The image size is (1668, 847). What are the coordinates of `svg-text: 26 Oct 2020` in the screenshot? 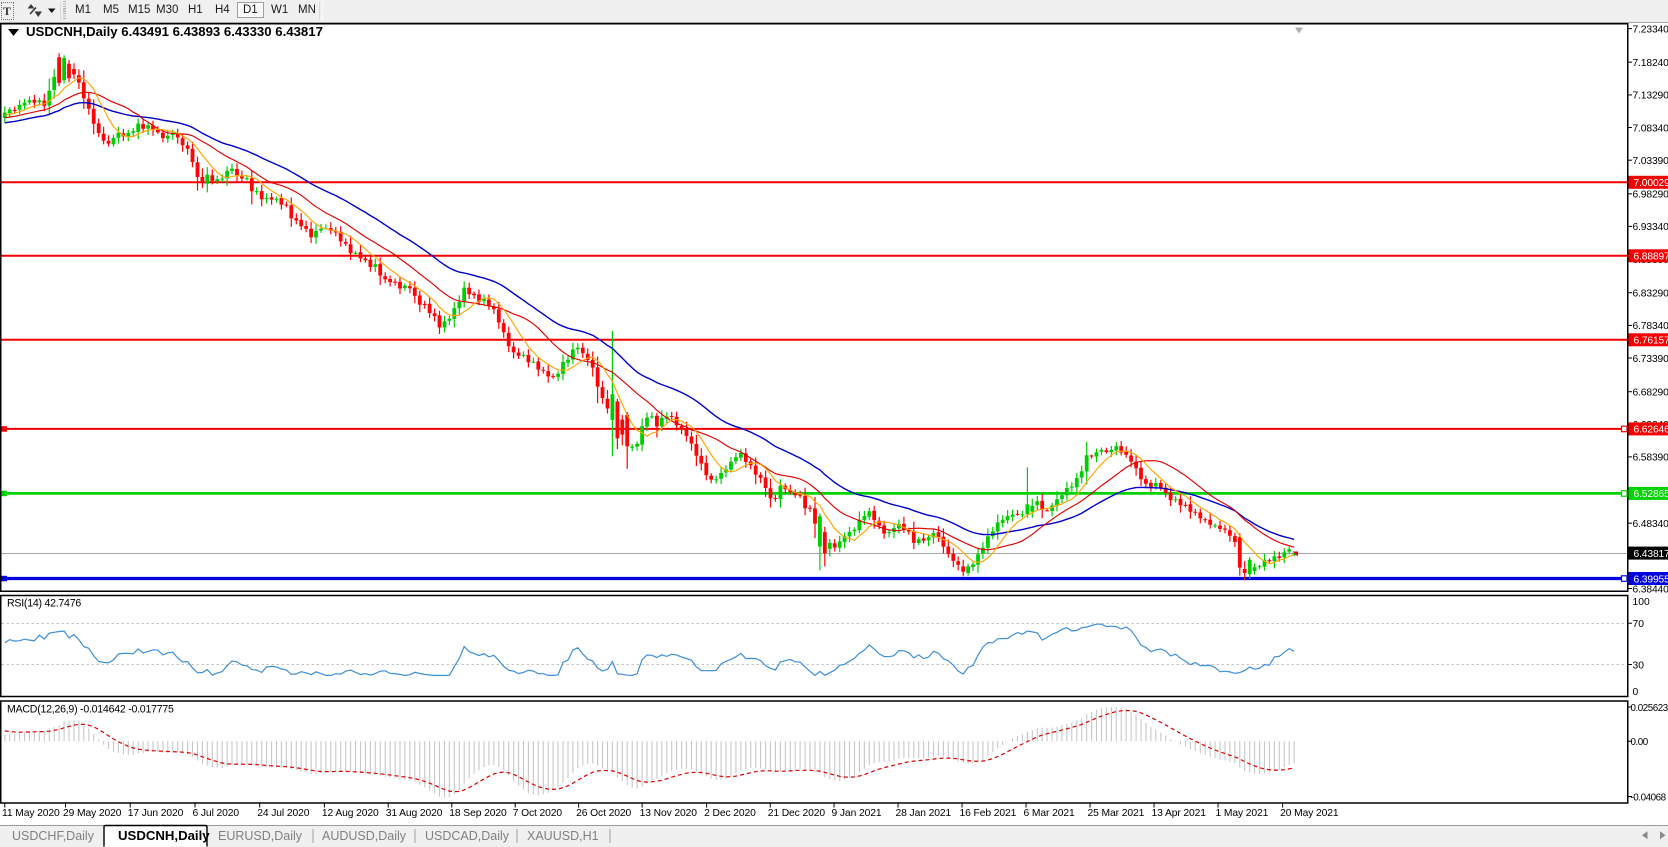 It's located at (603, 813).